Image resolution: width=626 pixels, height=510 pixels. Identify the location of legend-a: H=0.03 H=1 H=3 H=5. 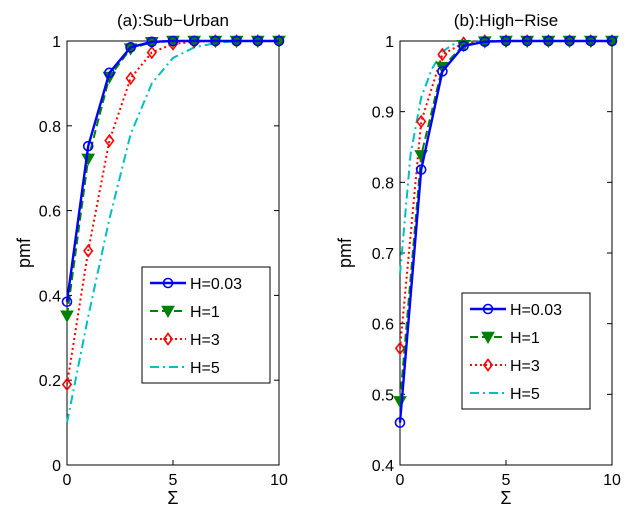
(206, 325).